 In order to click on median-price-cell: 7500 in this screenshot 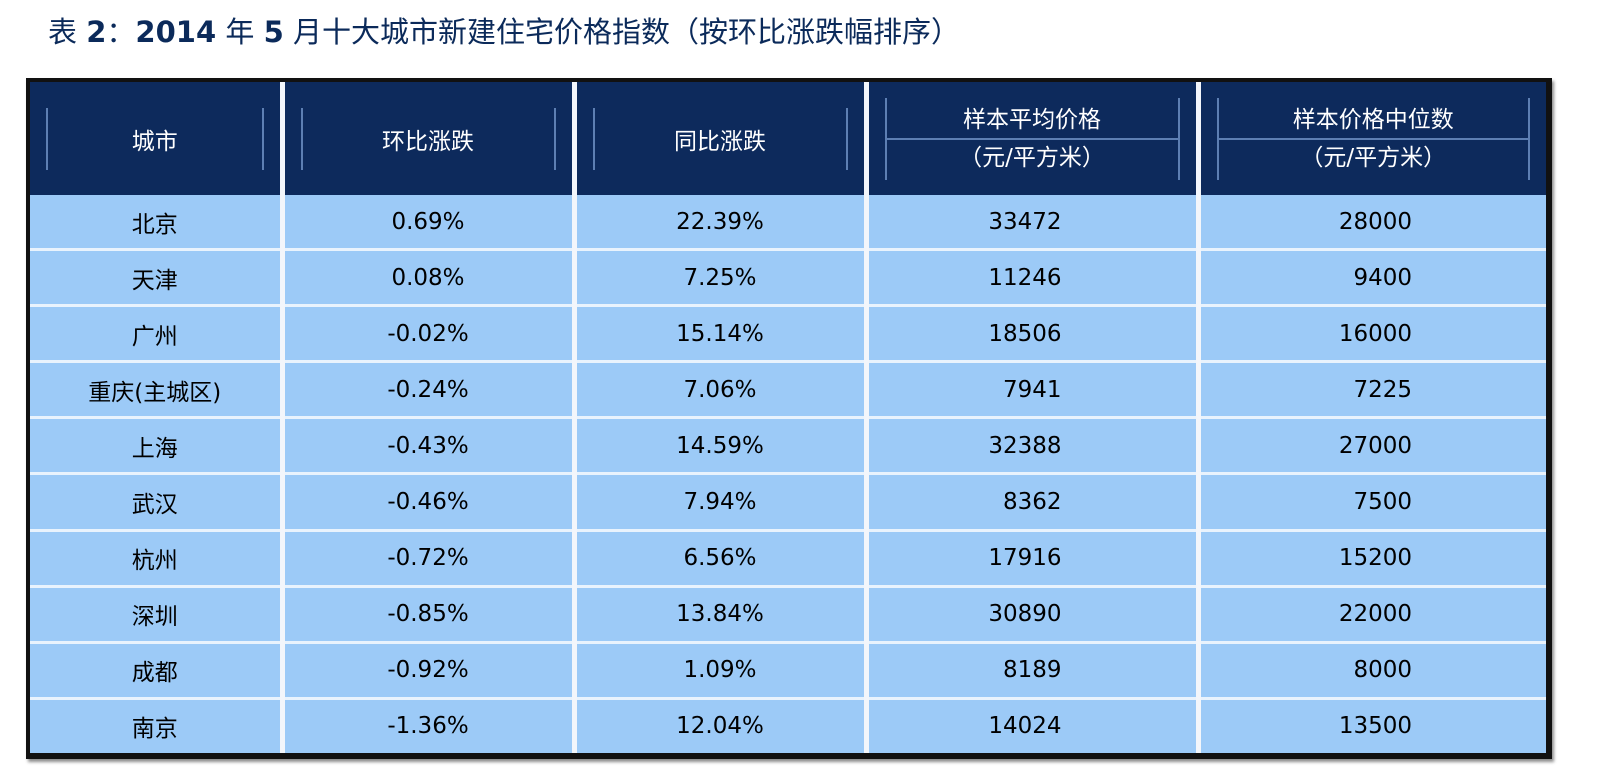, I will do `click(1372, 501)`.